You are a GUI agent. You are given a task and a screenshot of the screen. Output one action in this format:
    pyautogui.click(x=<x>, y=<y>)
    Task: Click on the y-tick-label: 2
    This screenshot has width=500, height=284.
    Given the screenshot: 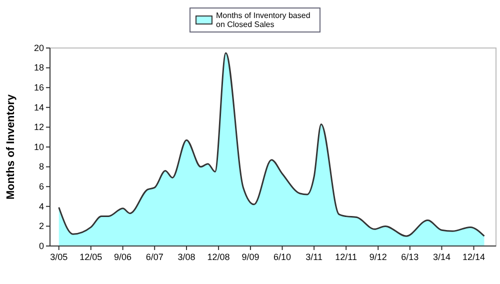 What is the action you would take?
    pyautogui.click(x=41, y=226)
    